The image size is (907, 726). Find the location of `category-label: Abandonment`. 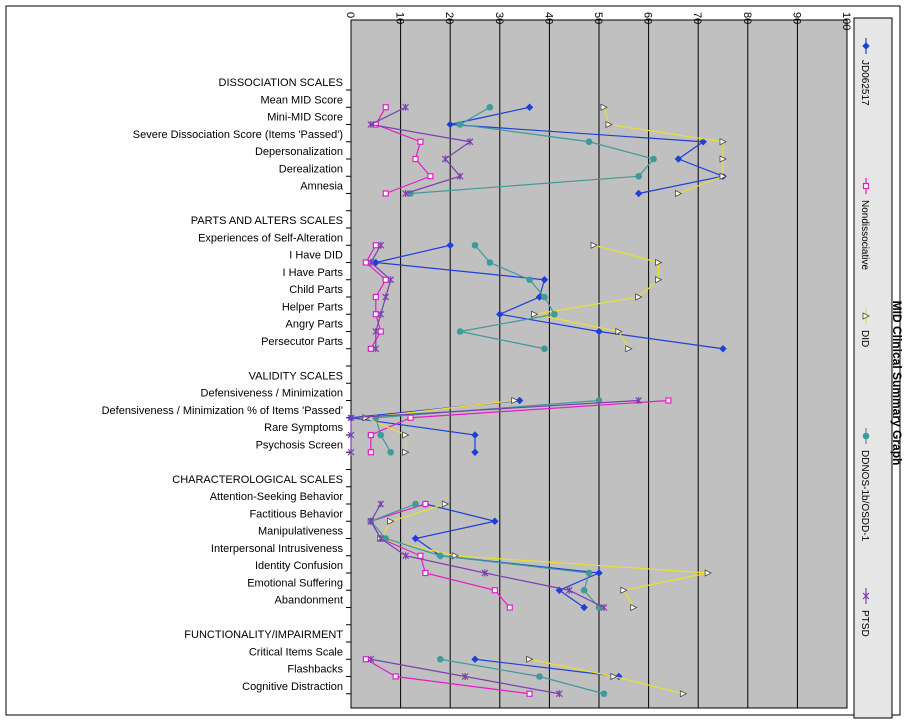

category-label: Abandonment is located at coordinates (309, 601).